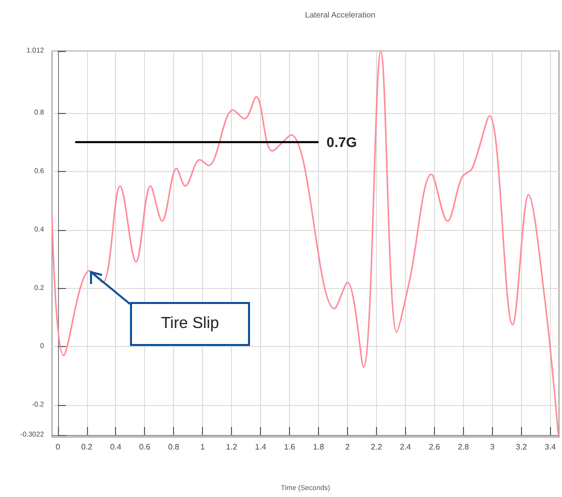  Describe the element at coordinates (406, 447) in the screenshot. I see `x-tick-label: 2.4` at that location.